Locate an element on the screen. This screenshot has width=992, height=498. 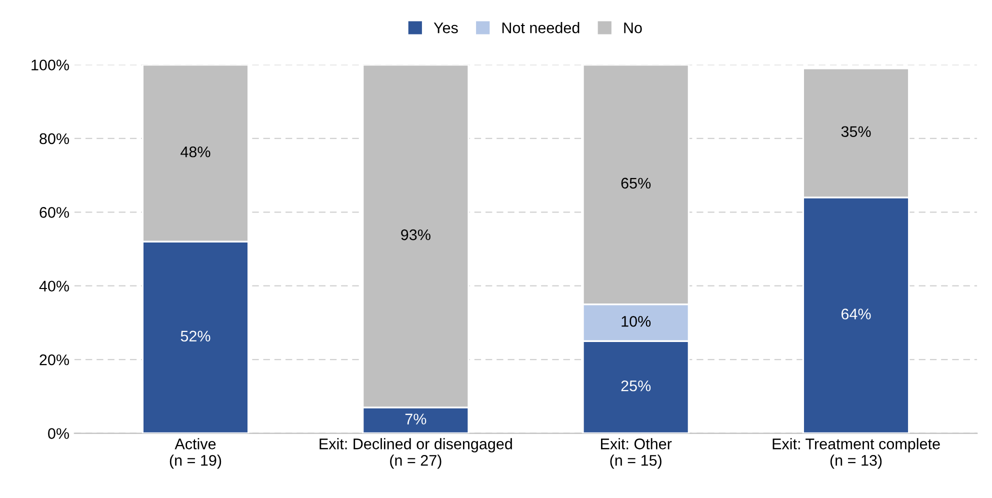
data-label: 65% is located at coordinates (636, 183).